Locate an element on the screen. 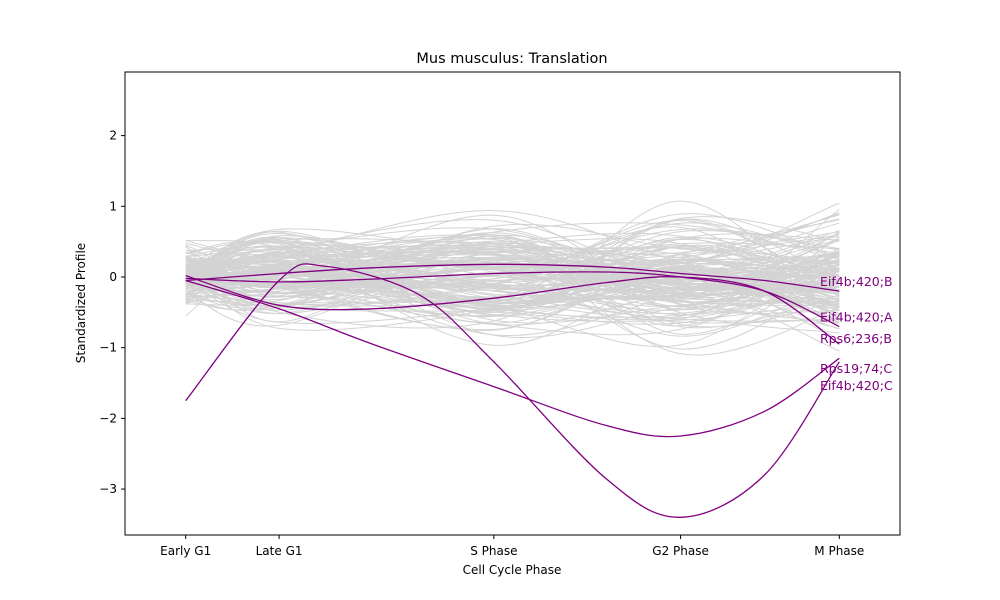 The height and width of the screenshot is (600, 1000). y-axis-title: Standardized Profile is located at coordinates (81, 303).